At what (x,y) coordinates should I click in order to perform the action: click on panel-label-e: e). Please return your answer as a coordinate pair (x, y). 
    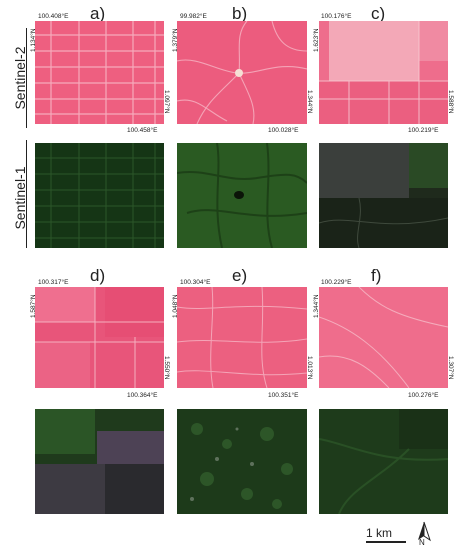
    Looking at the image, I should click on (240, 275).